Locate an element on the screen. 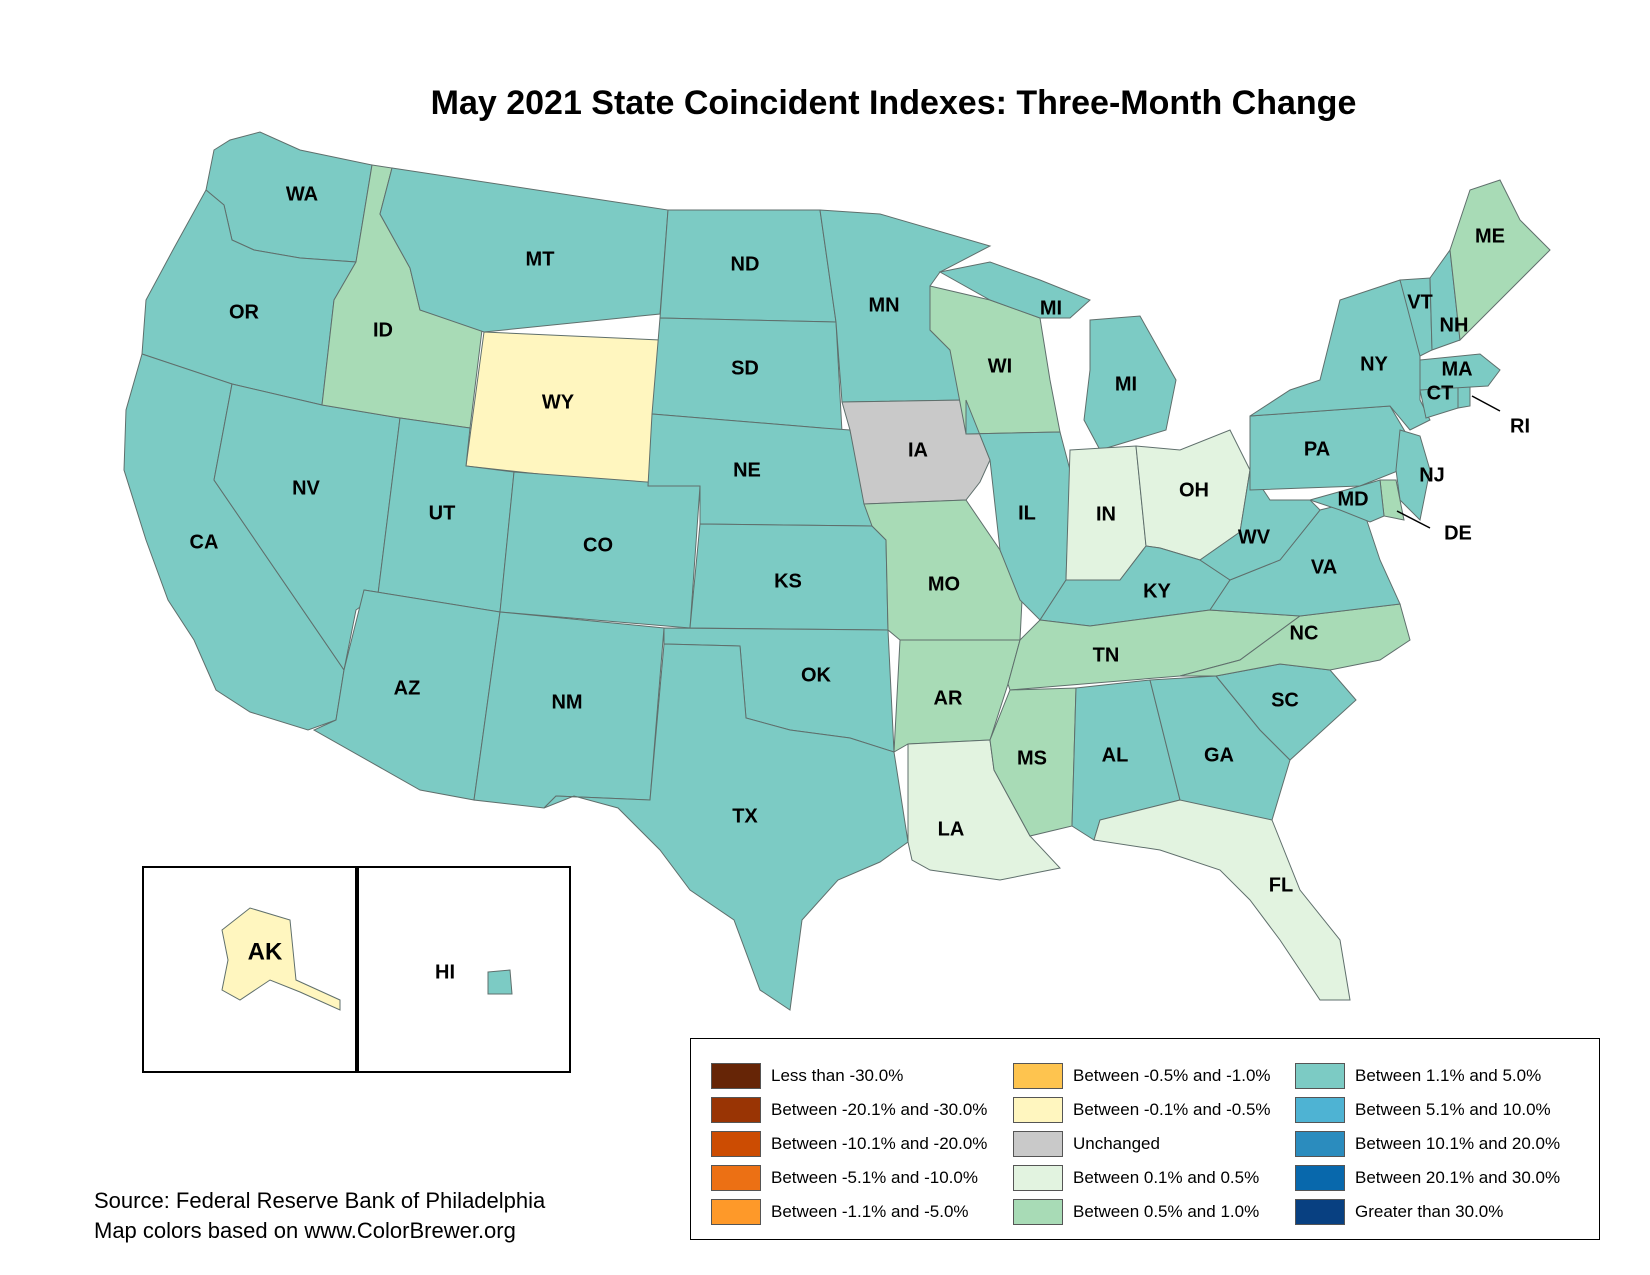 This screenshot has height=1275, width=1650. legend-item: Greater than 30.0% is located at coordinates (1427, 1212).